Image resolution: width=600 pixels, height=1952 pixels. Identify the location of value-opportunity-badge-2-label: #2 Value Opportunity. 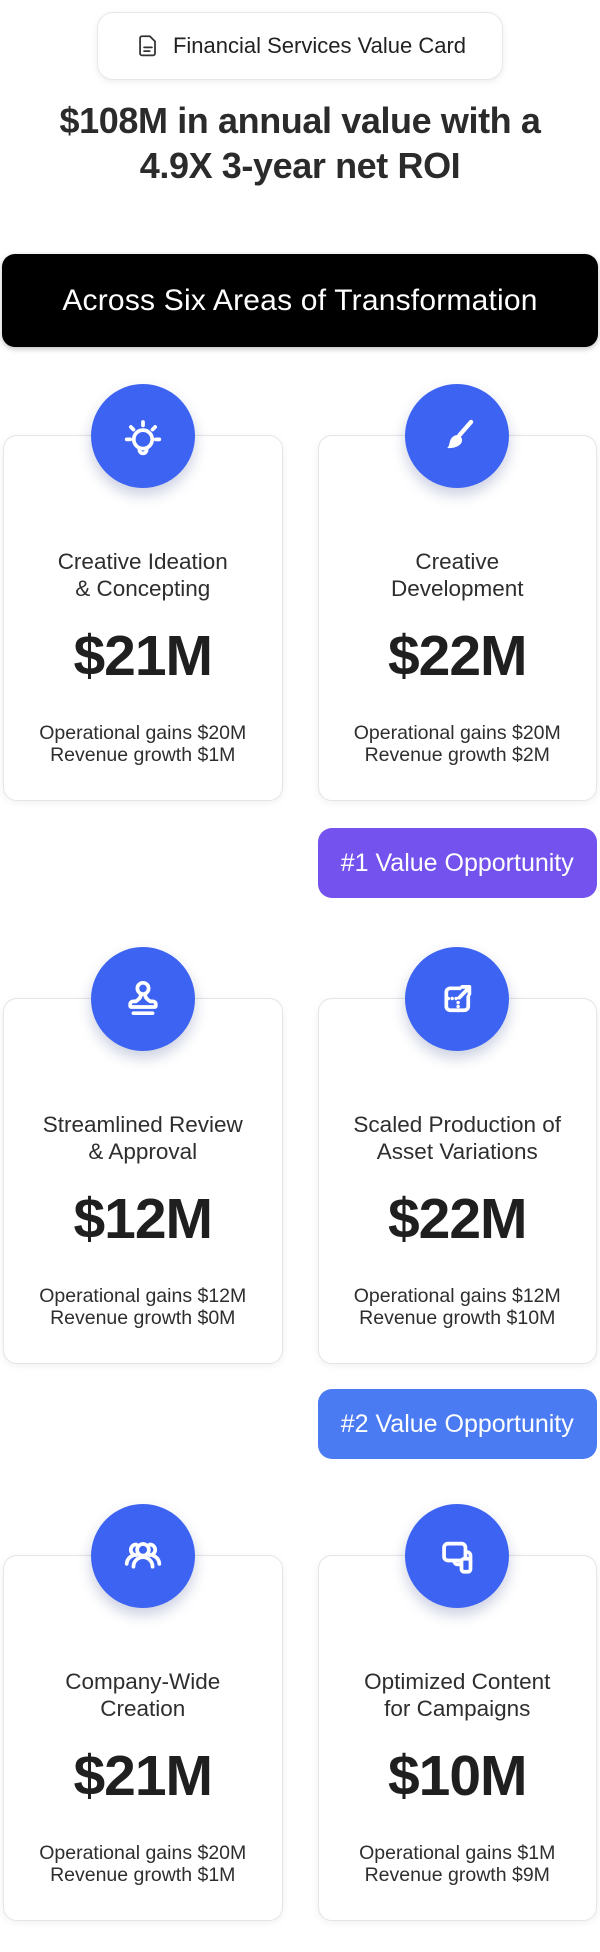
(457, 1423).